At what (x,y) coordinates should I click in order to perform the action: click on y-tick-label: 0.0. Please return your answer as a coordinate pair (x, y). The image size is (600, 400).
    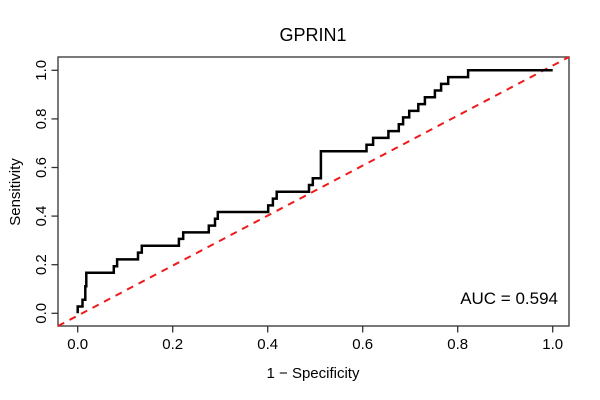
    Looking at the image, I should click on (41, 313).